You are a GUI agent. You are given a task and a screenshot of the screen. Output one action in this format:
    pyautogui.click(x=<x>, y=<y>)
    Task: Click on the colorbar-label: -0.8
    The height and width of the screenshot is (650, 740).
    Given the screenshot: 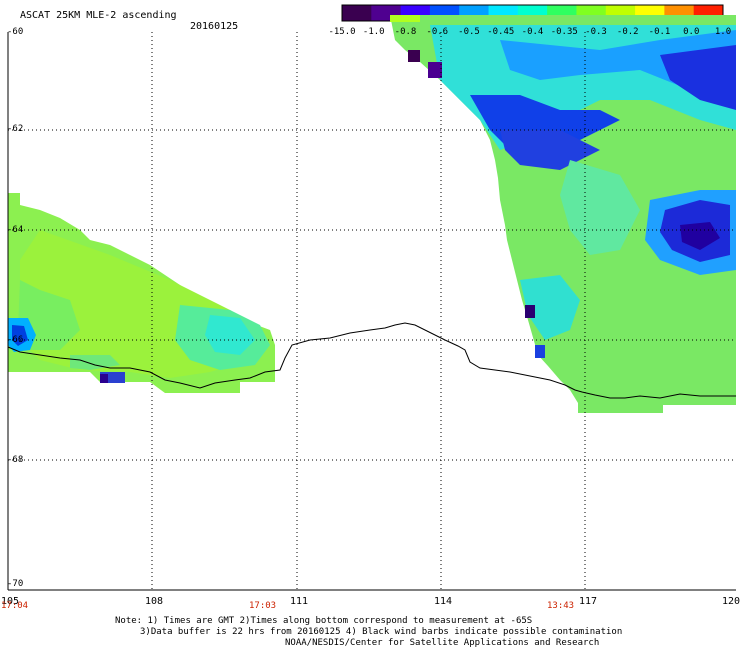 What is the action you would take?
    pyautogui.click(x=405, y=32)
    